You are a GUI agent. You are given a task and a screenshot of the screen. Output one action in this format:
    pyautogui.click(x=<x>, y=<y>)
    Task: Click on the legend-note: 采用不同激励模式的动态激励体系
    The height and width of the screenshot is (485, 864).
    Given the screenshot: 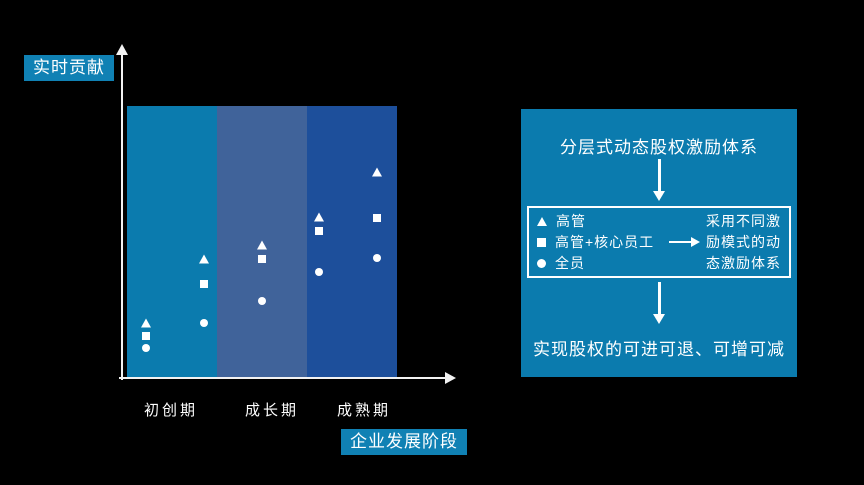 What is the action you would take?
    pyautogui.click(x=743, y=242)
    